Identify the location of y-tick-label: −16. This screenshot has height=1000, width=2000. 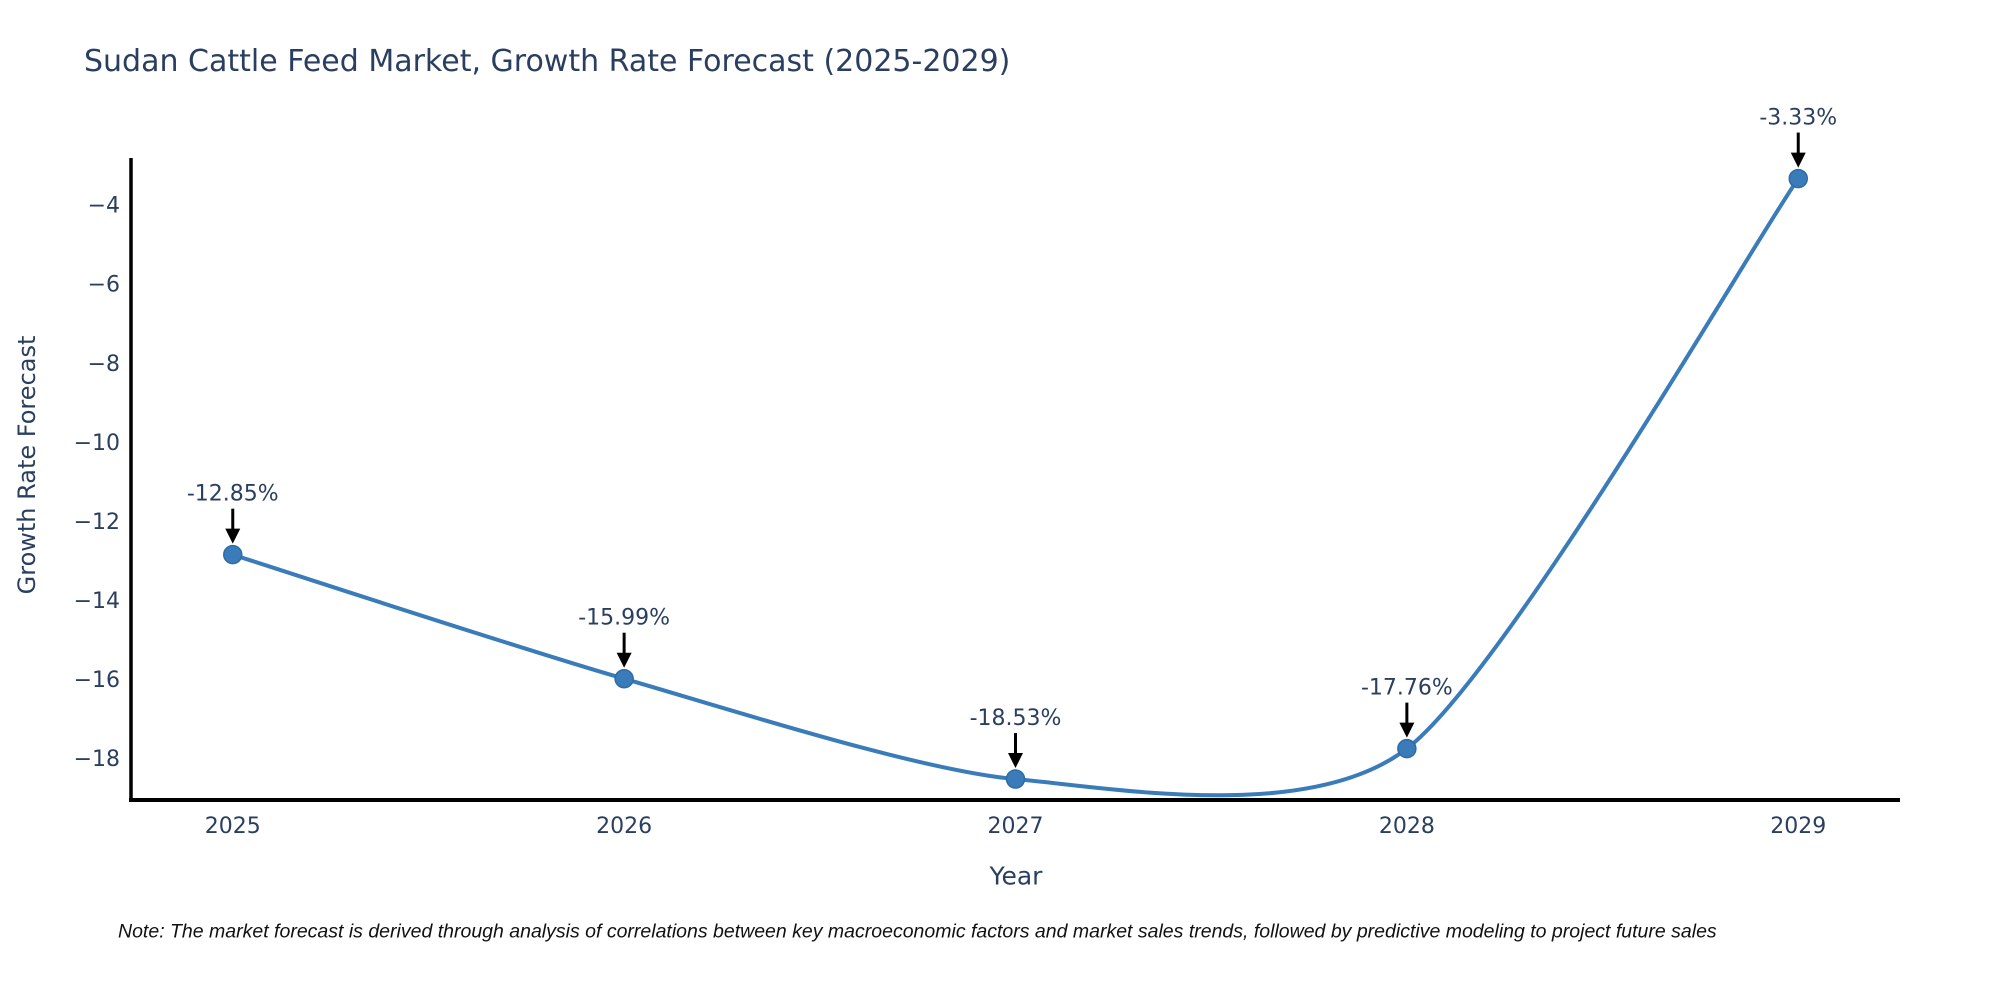
(97, 680).